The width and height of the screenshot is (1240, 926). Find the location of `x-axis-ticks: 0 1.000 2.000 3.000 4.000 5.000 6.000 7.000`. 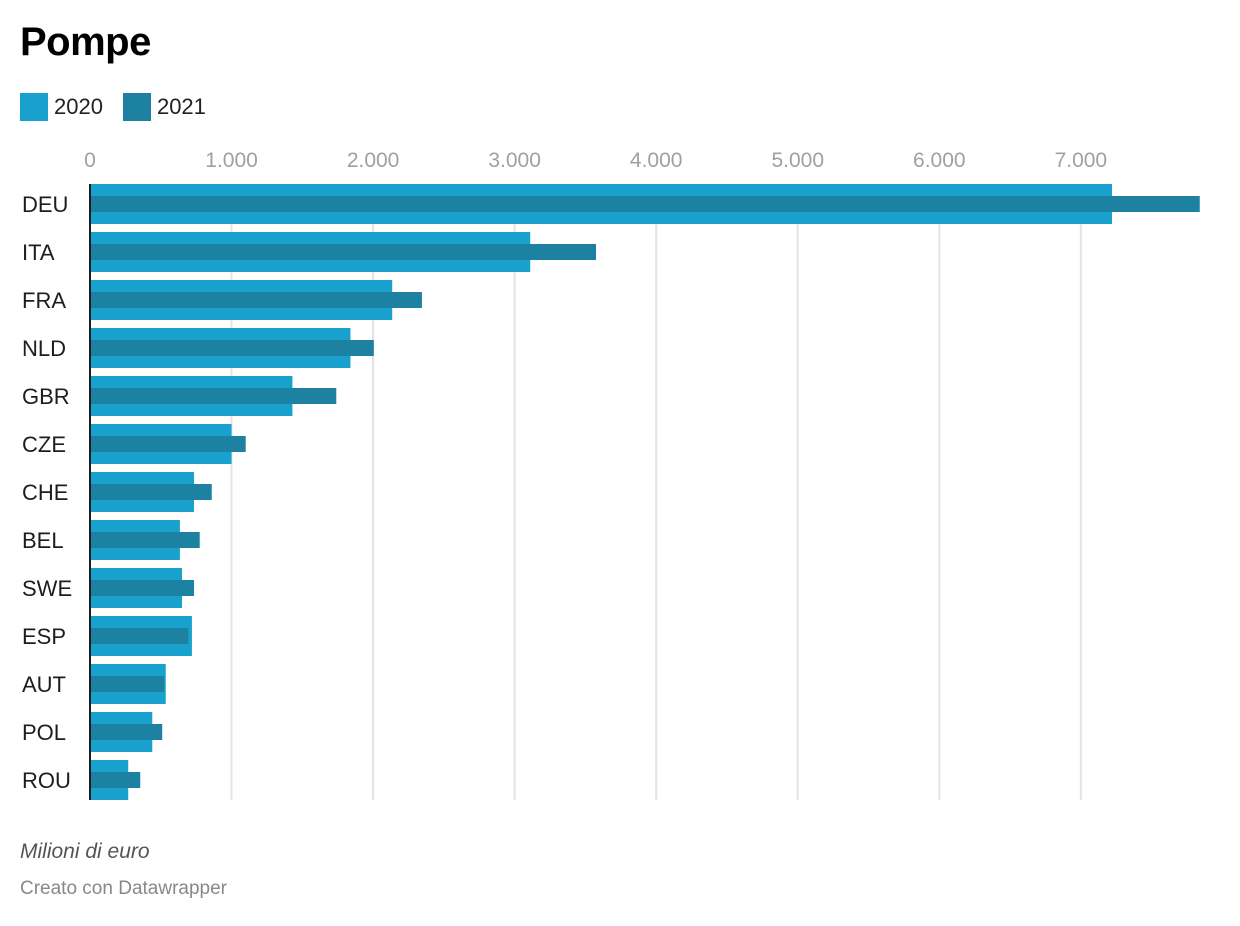

x-axis-ticks: 0 1.000 2.000 3.000 4.000 5.000 6.000 7.000 is located at coordinates (595, 160).